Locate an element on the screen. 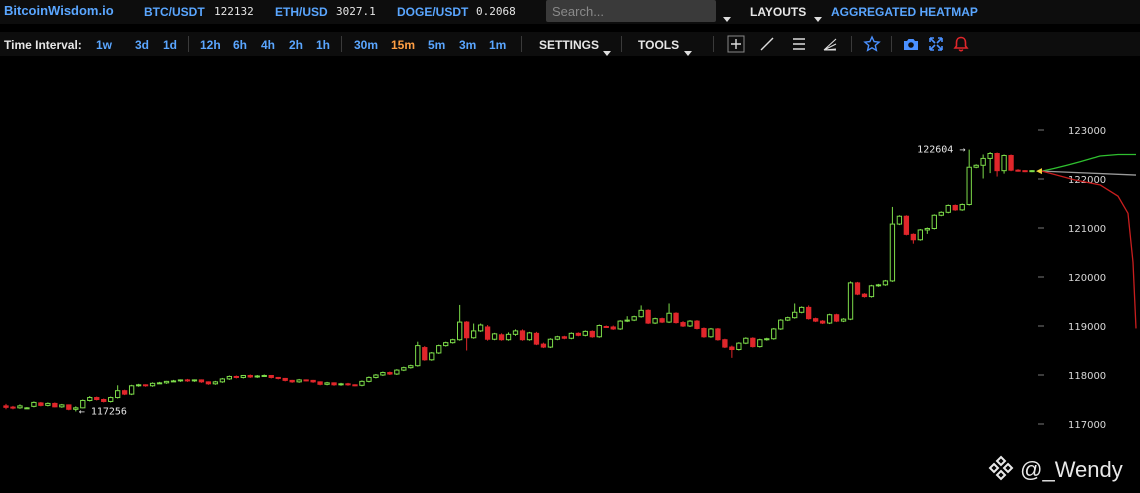 This screenshot has width=1140, height=493. interval-1w: 1w is located at coordinates (104, 45).